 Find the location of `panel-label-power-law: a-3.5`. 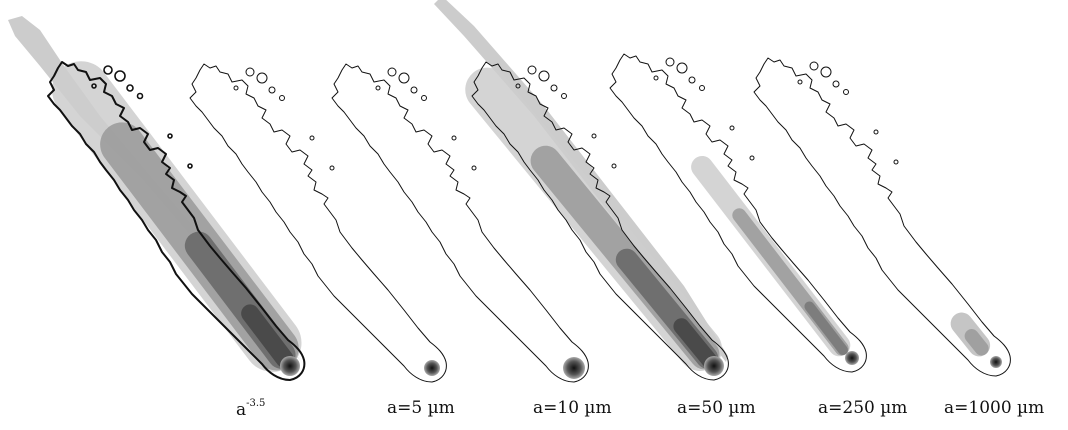

panel-label-power-law: a-3.5 is located at coordinates (250, 409).